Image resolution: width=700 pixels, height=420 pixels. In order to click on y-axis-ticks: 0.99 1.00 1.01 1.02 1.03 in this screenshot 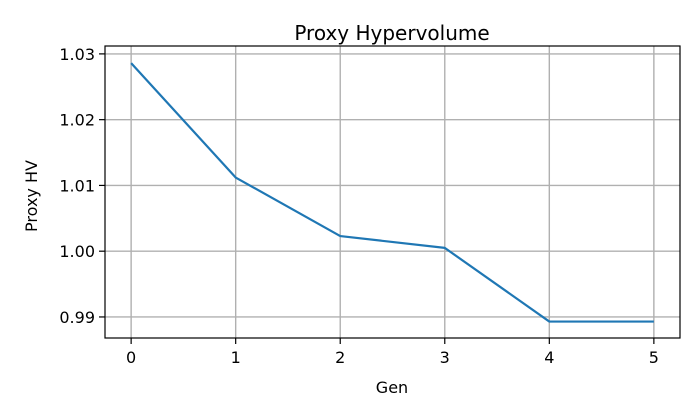, I will do `click(82, 186)`.